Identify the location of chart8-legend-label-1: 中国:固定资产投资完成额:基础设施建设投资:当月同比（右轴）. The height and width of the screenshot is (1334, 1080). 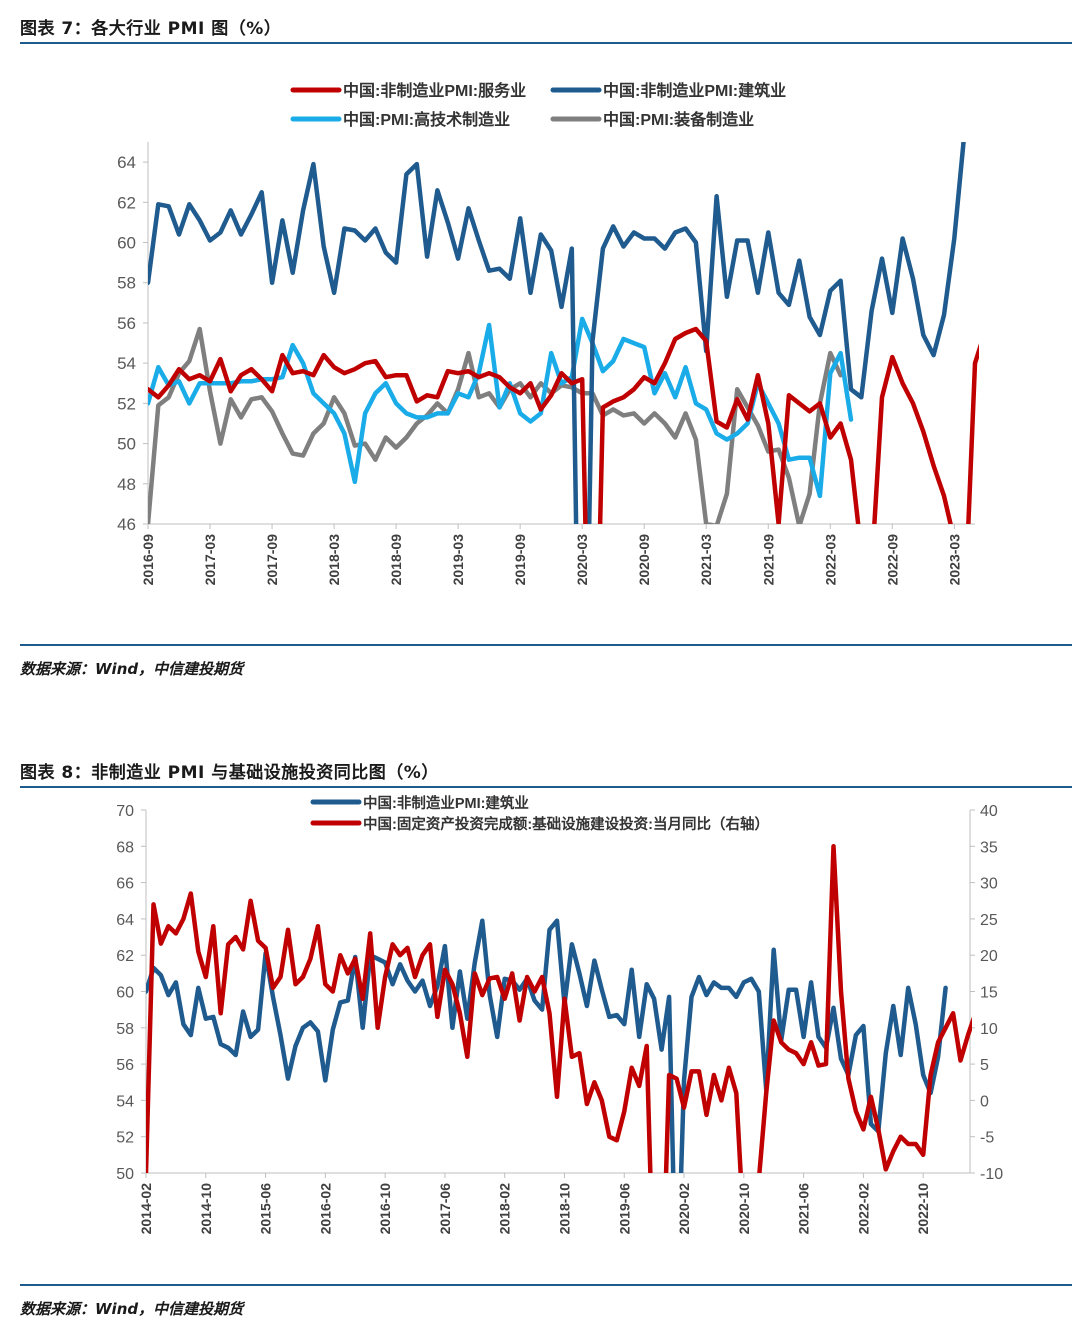
(566, 824).